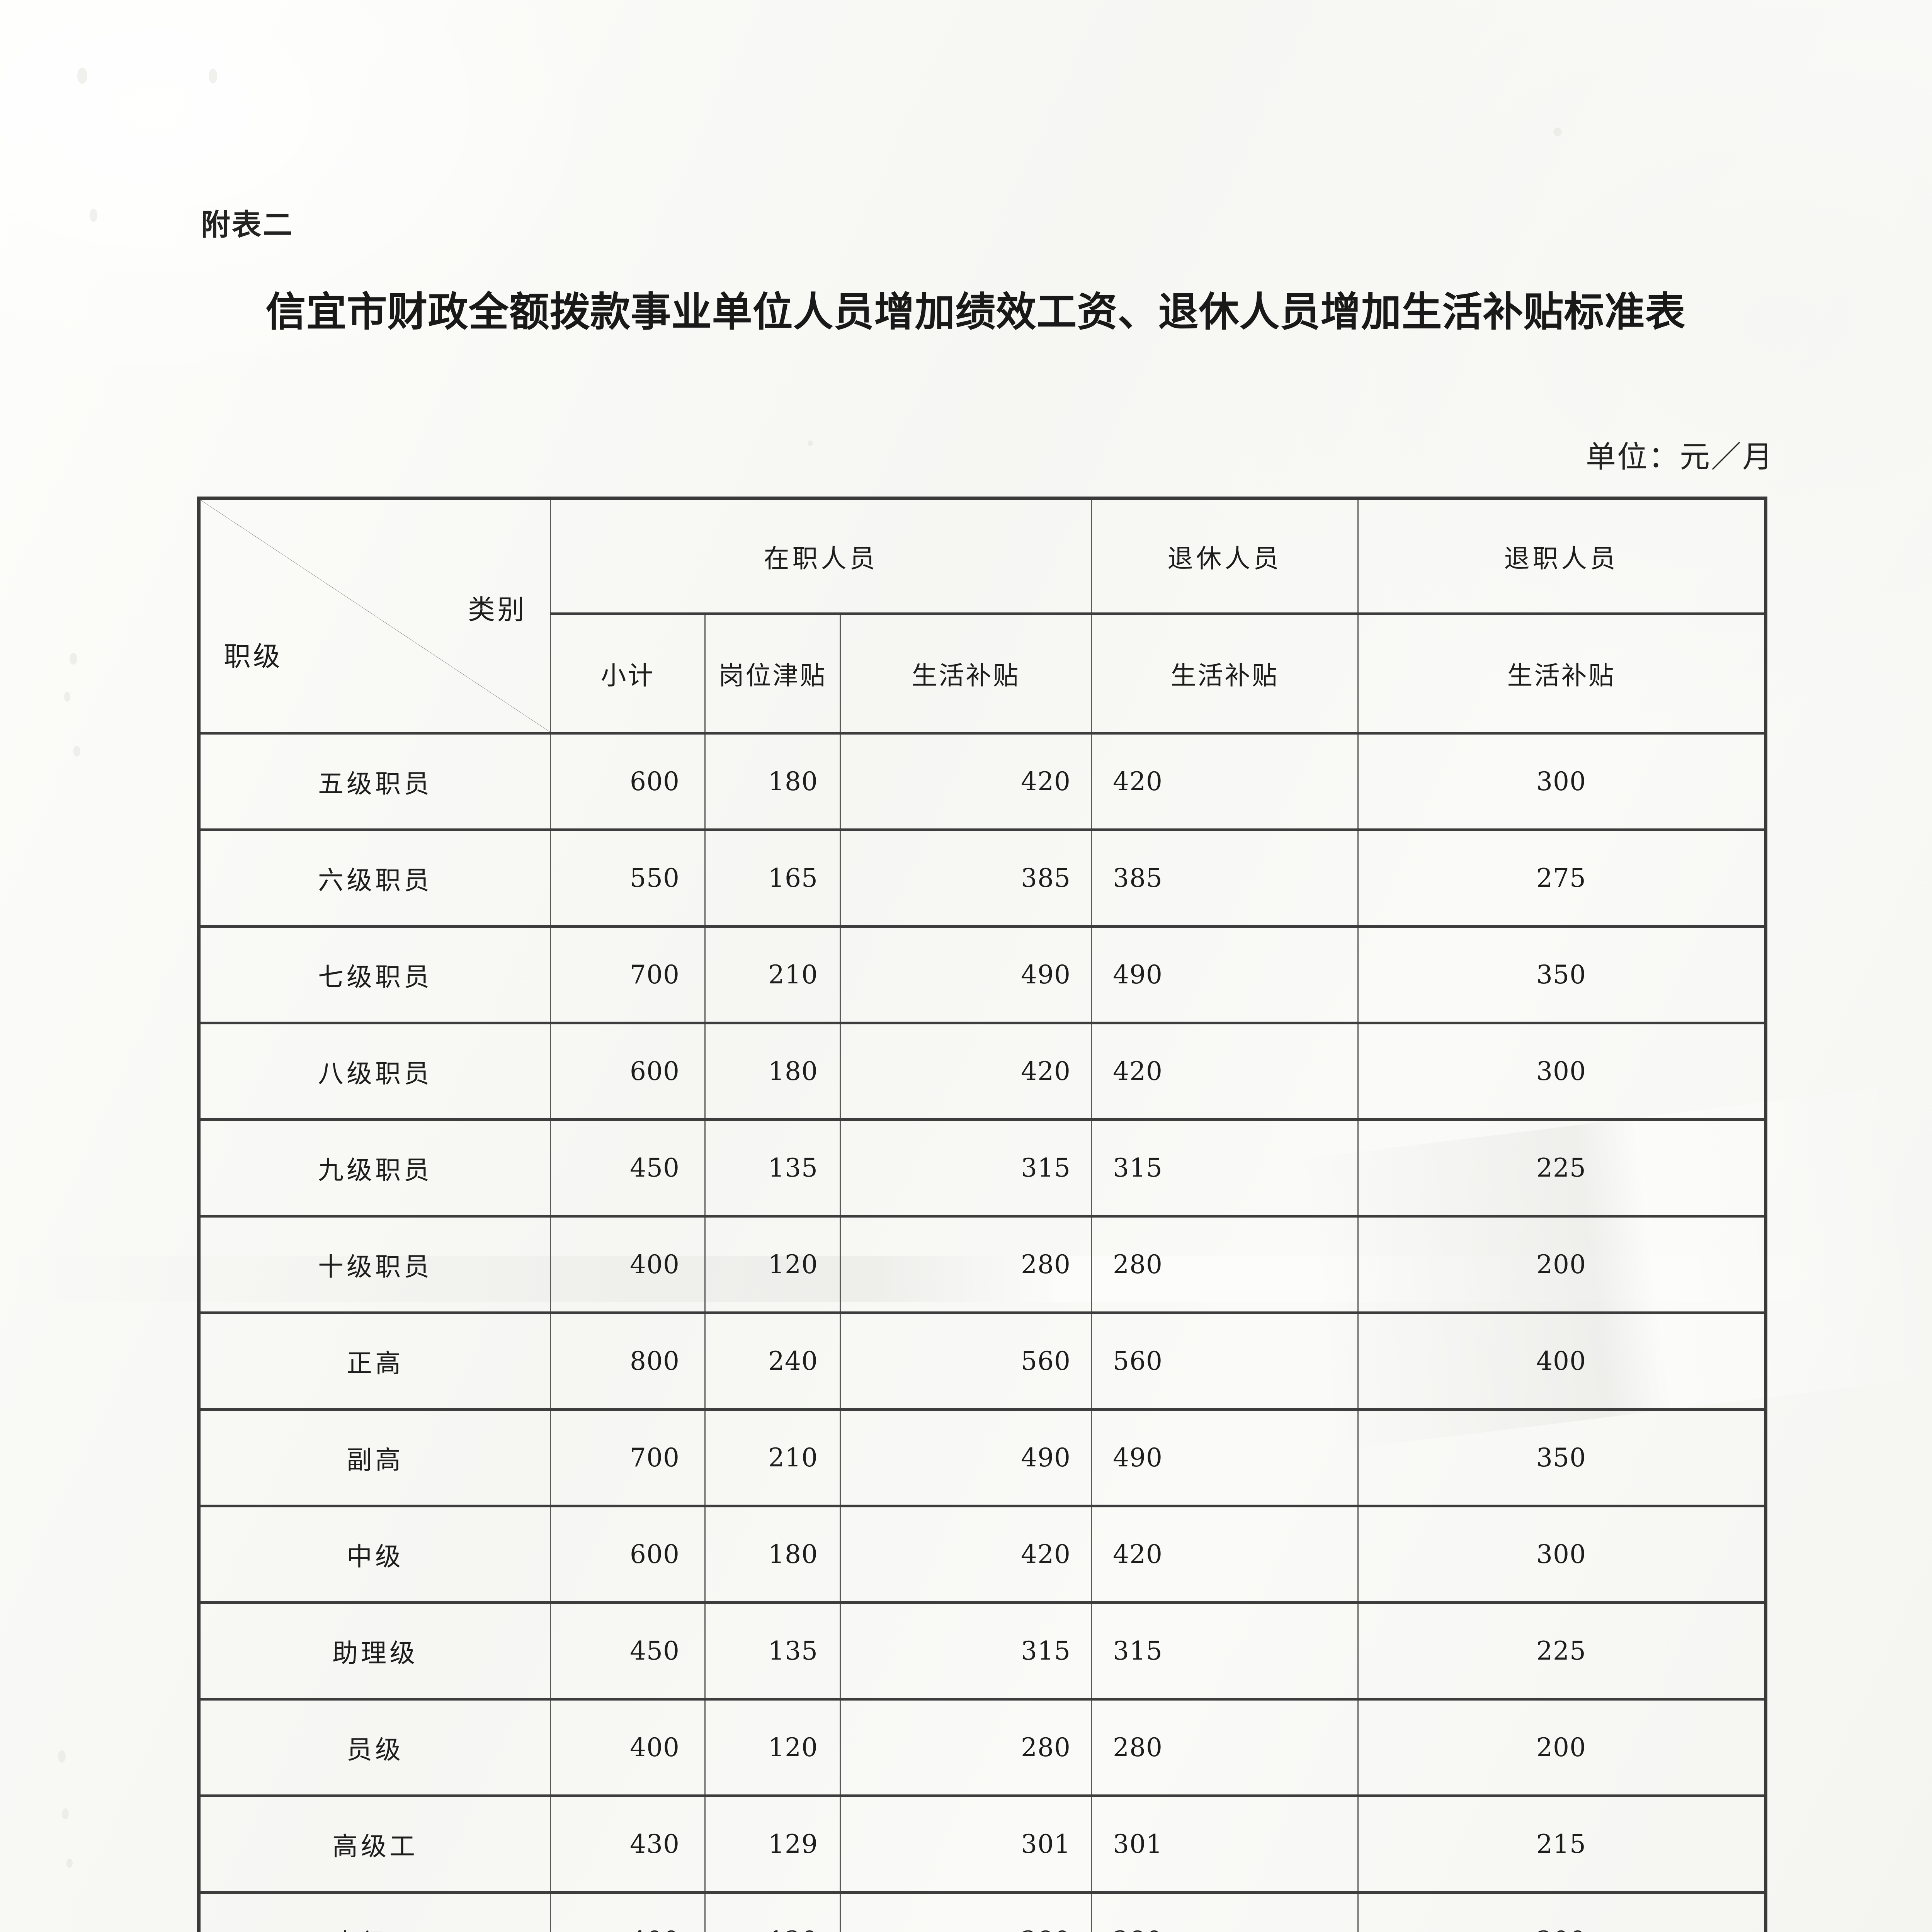 Image resolution: width=1932 pixels, height=1932 pixels. Describe the element at coordinates (773, 1844) in the screenshot. I see `cell-value: 129` at that location.